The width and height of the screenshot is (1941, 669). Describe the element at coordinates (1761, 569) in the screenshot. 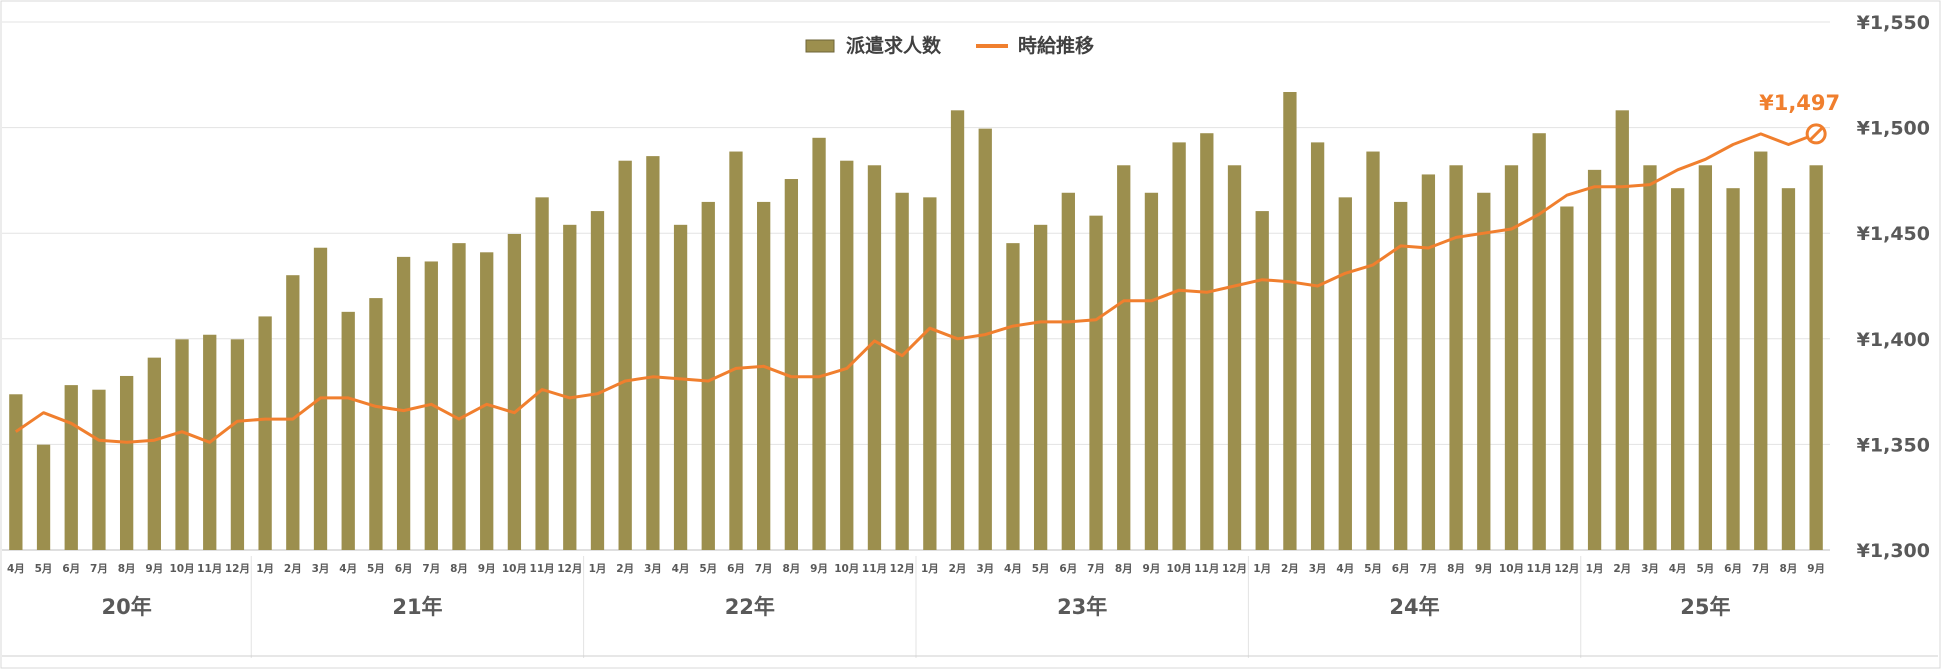

I see `month-tick-label: 7月` at that location.